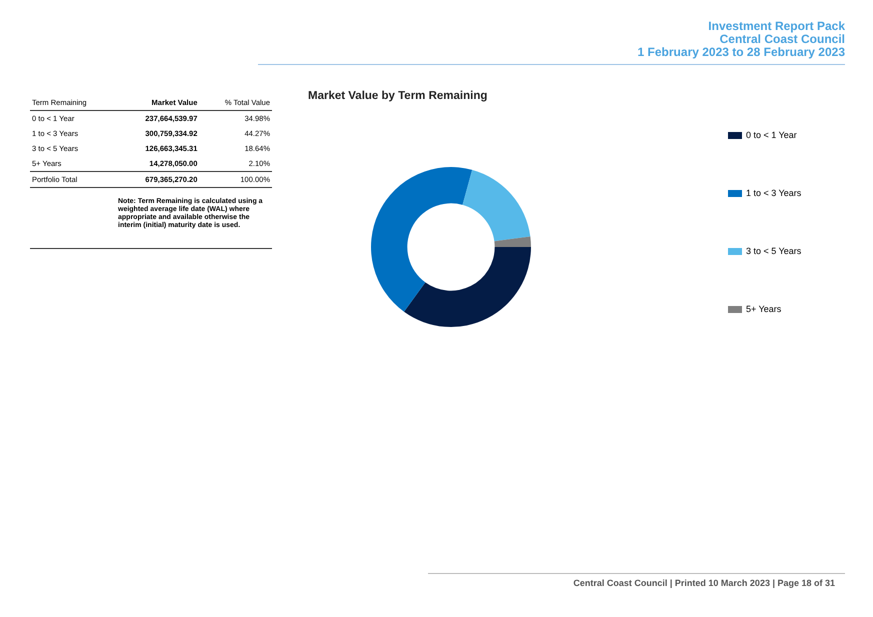  Describe the element at coordinates (776, 26) in the screenshot. I see `text: Investment Report Pack` at that location.